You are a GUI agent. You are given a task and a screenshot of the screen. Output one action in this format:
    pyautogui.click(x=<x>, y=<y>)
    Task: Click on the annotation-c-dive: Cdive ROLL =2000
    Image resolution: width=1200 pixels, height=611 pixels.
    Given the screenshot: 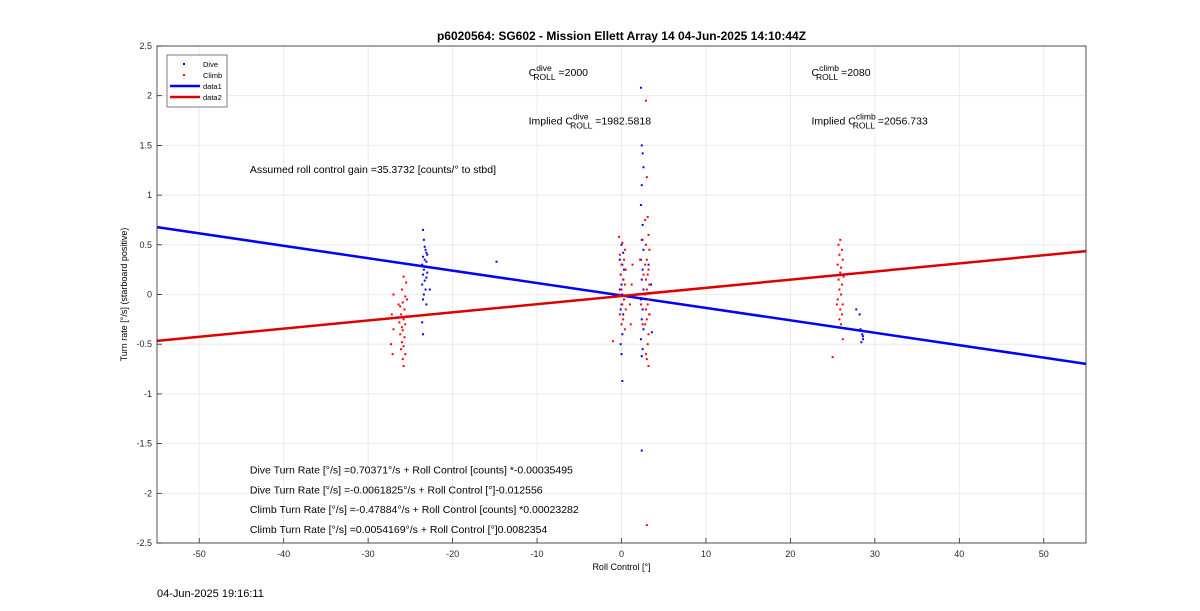 What is the action you would take?
    pyautogui.click(x=559, y=72)
    